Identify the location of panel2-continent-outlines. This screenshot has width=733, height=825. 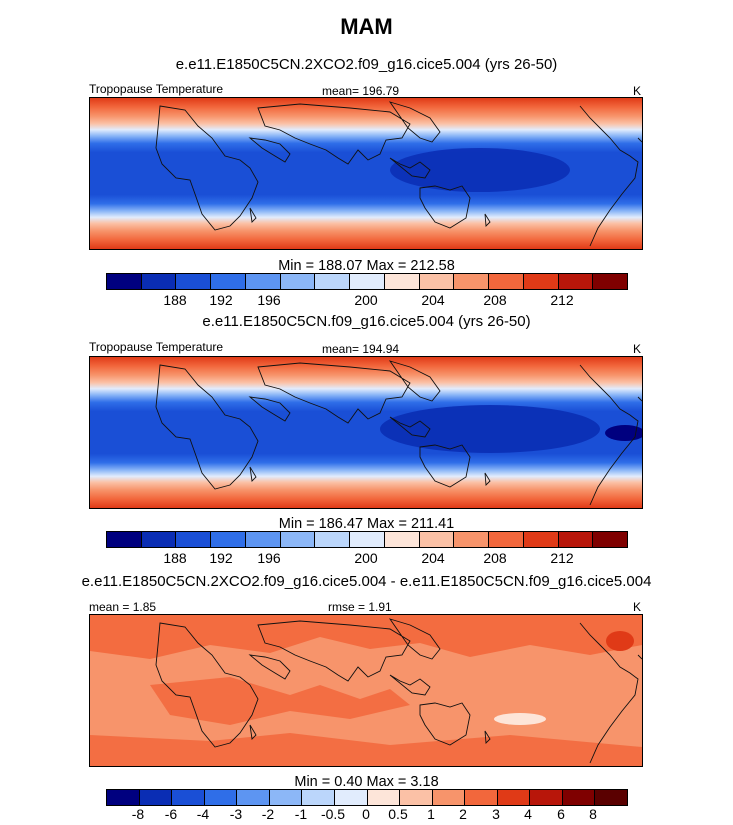
(398, 433).